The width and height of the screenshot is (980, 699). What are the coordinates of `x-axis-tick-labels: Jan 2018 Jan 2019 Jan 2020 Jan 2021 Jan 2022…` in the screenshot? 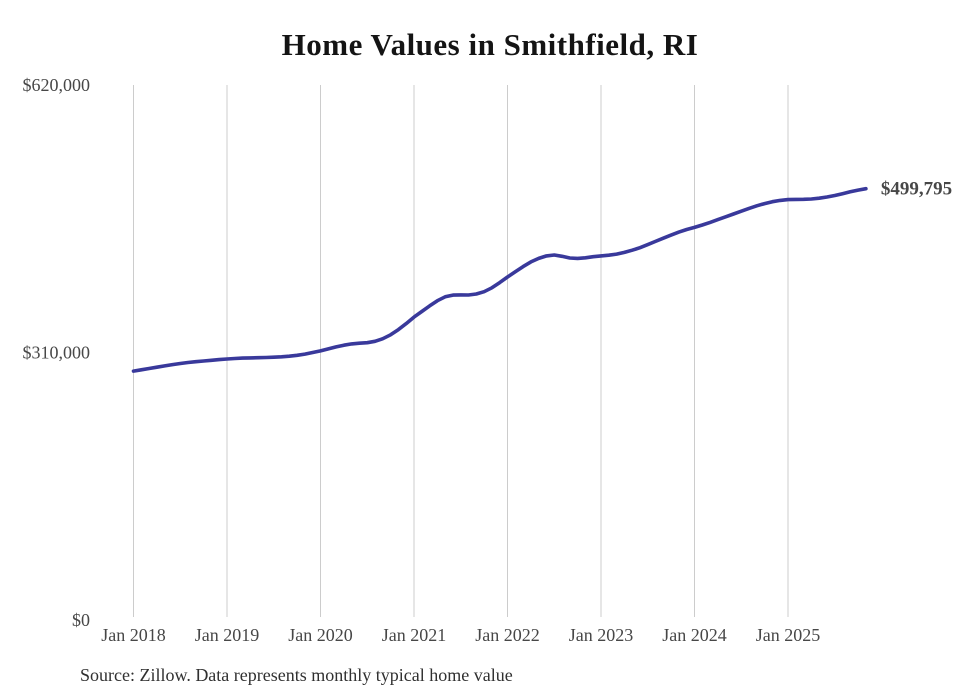 It's located at (460, 635).